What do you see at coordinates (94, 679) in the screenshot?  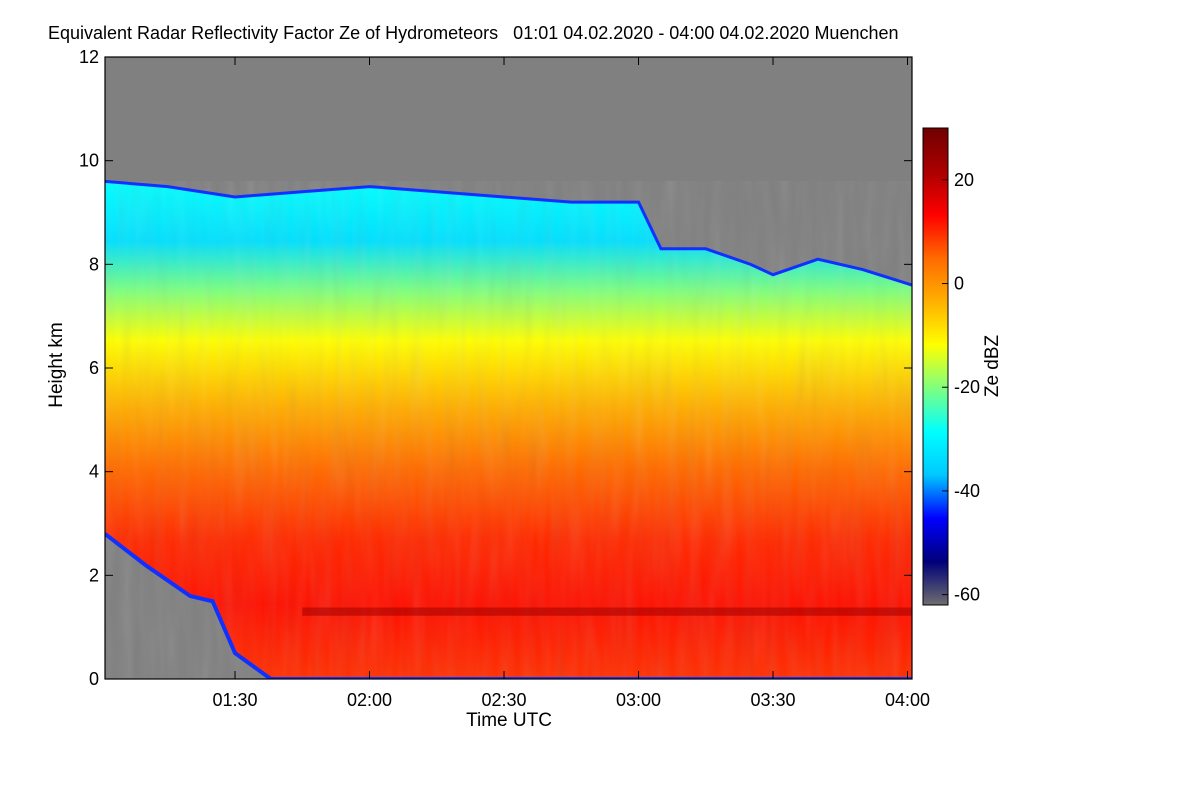 I see `y-tick-label: 0` at bounding box center [94, 679].